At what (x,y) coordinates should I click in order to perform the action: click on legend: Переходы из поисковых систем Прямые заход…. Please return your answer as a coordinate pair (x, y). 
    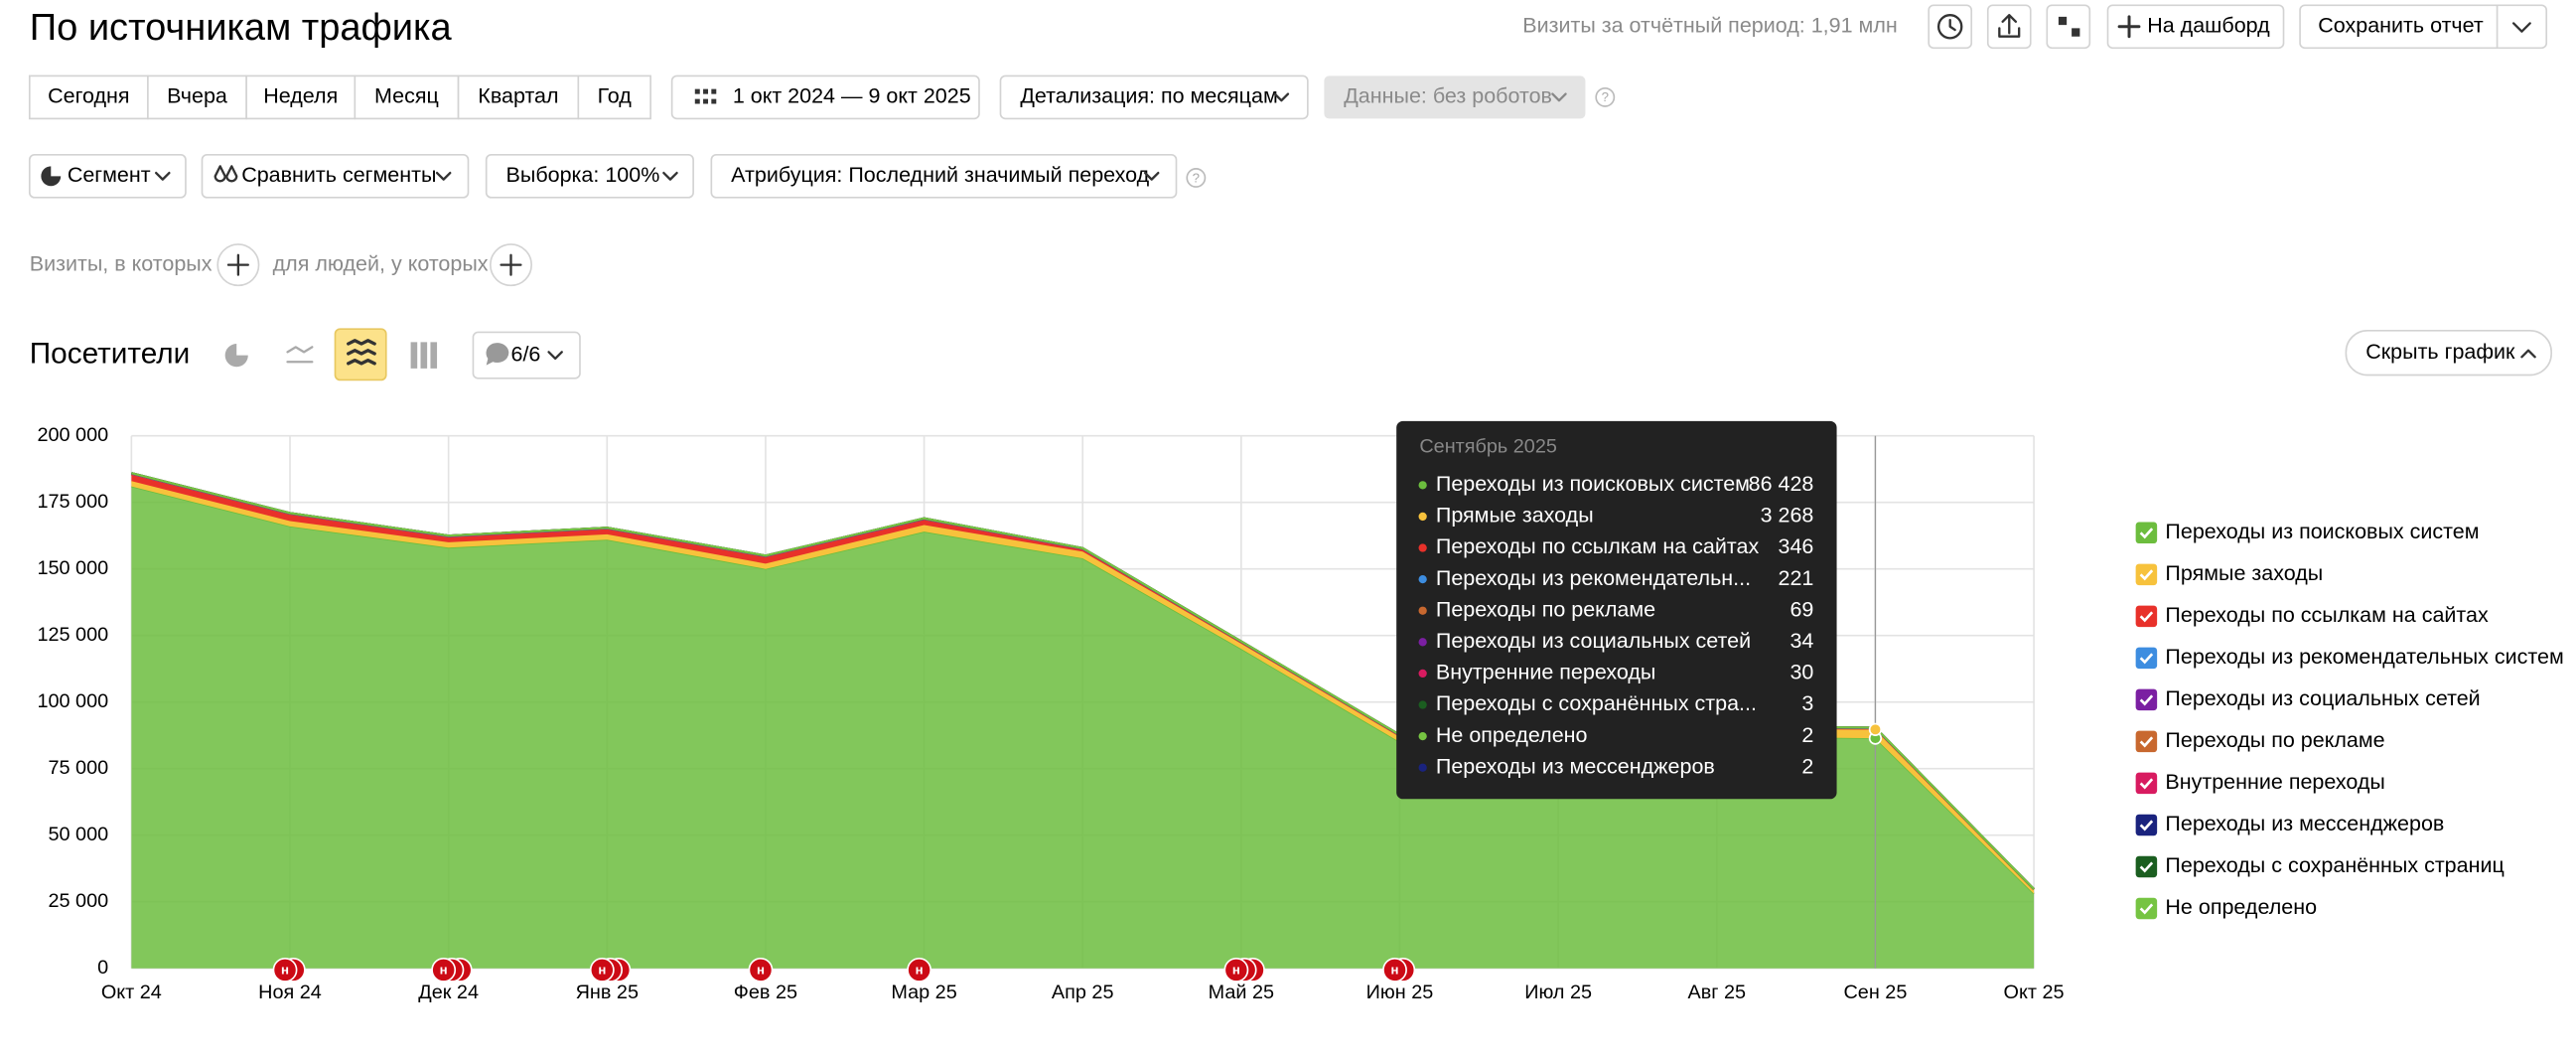
    Looking at the image, I should click on (2349, 720).